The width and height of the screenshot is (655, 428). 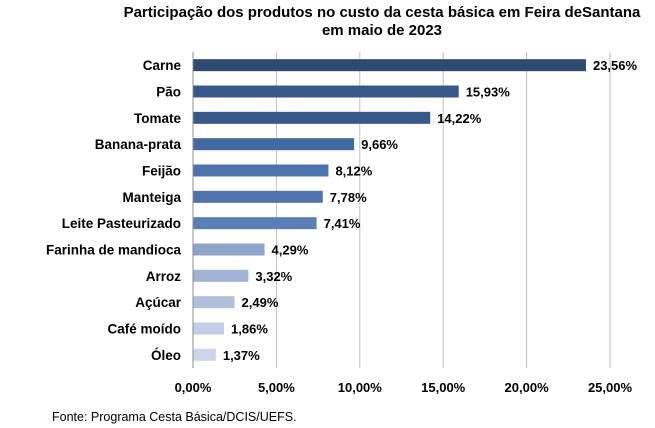 What do you see at coordinates (166, 355) in the screenshot?
I see `category-label: Óleo` at bounding box center [166, 355].